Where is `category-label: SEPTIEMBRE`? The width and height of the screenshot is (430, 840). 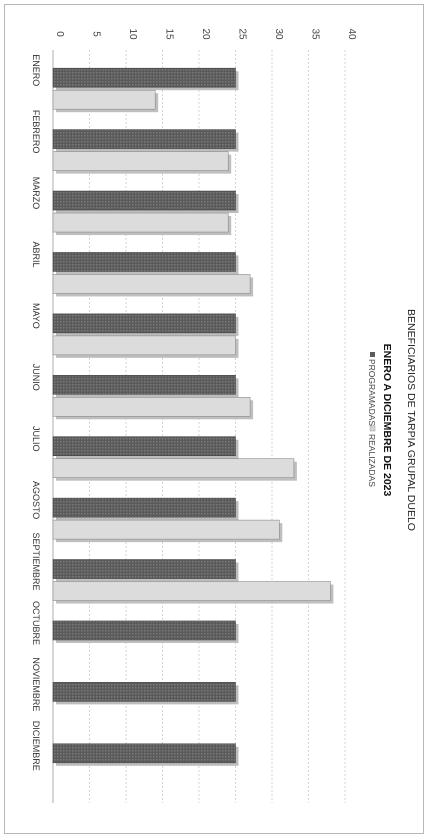
category-label: SEPTIEMBRE is located at coordinates (36, 562).